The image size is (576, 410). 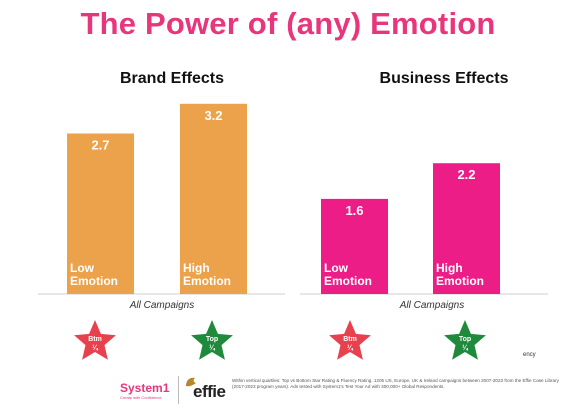 What do you see at coordinates (162, 305) in the screenshot?
I see `brand-campaigns-caption: All Campaigns` at bounding box center [162, 305].